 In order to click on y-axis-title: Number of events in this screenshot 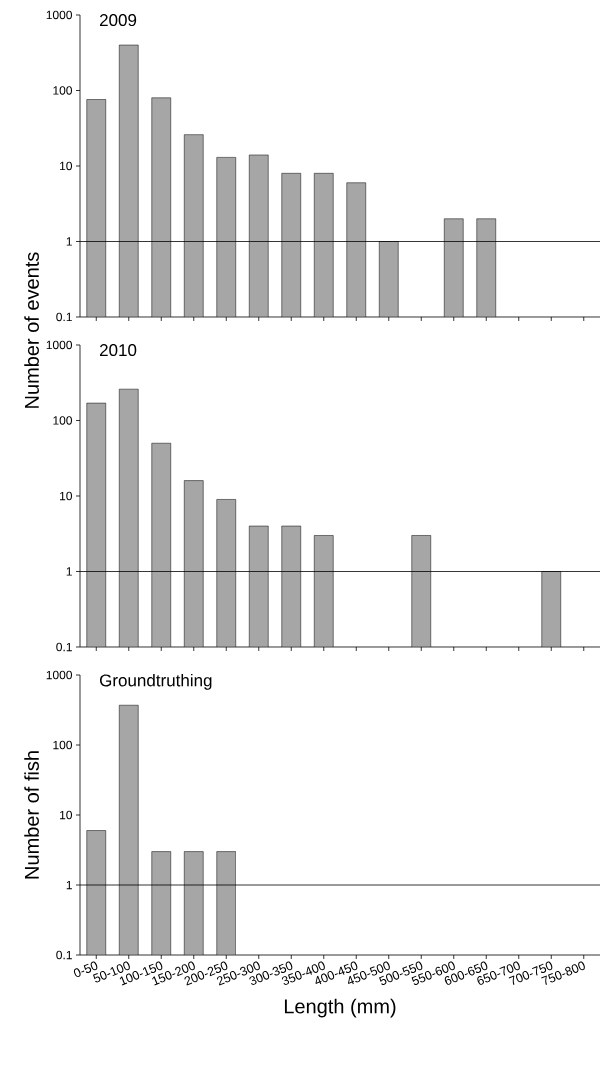, I will do `click(31, 330)`.